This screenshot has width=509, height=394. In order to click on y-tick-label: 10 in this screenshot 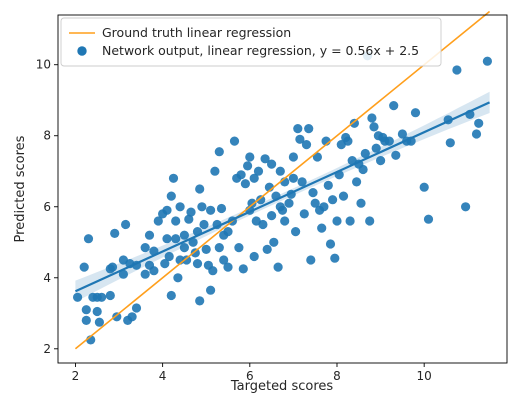, I will do `click(43, 65)`.